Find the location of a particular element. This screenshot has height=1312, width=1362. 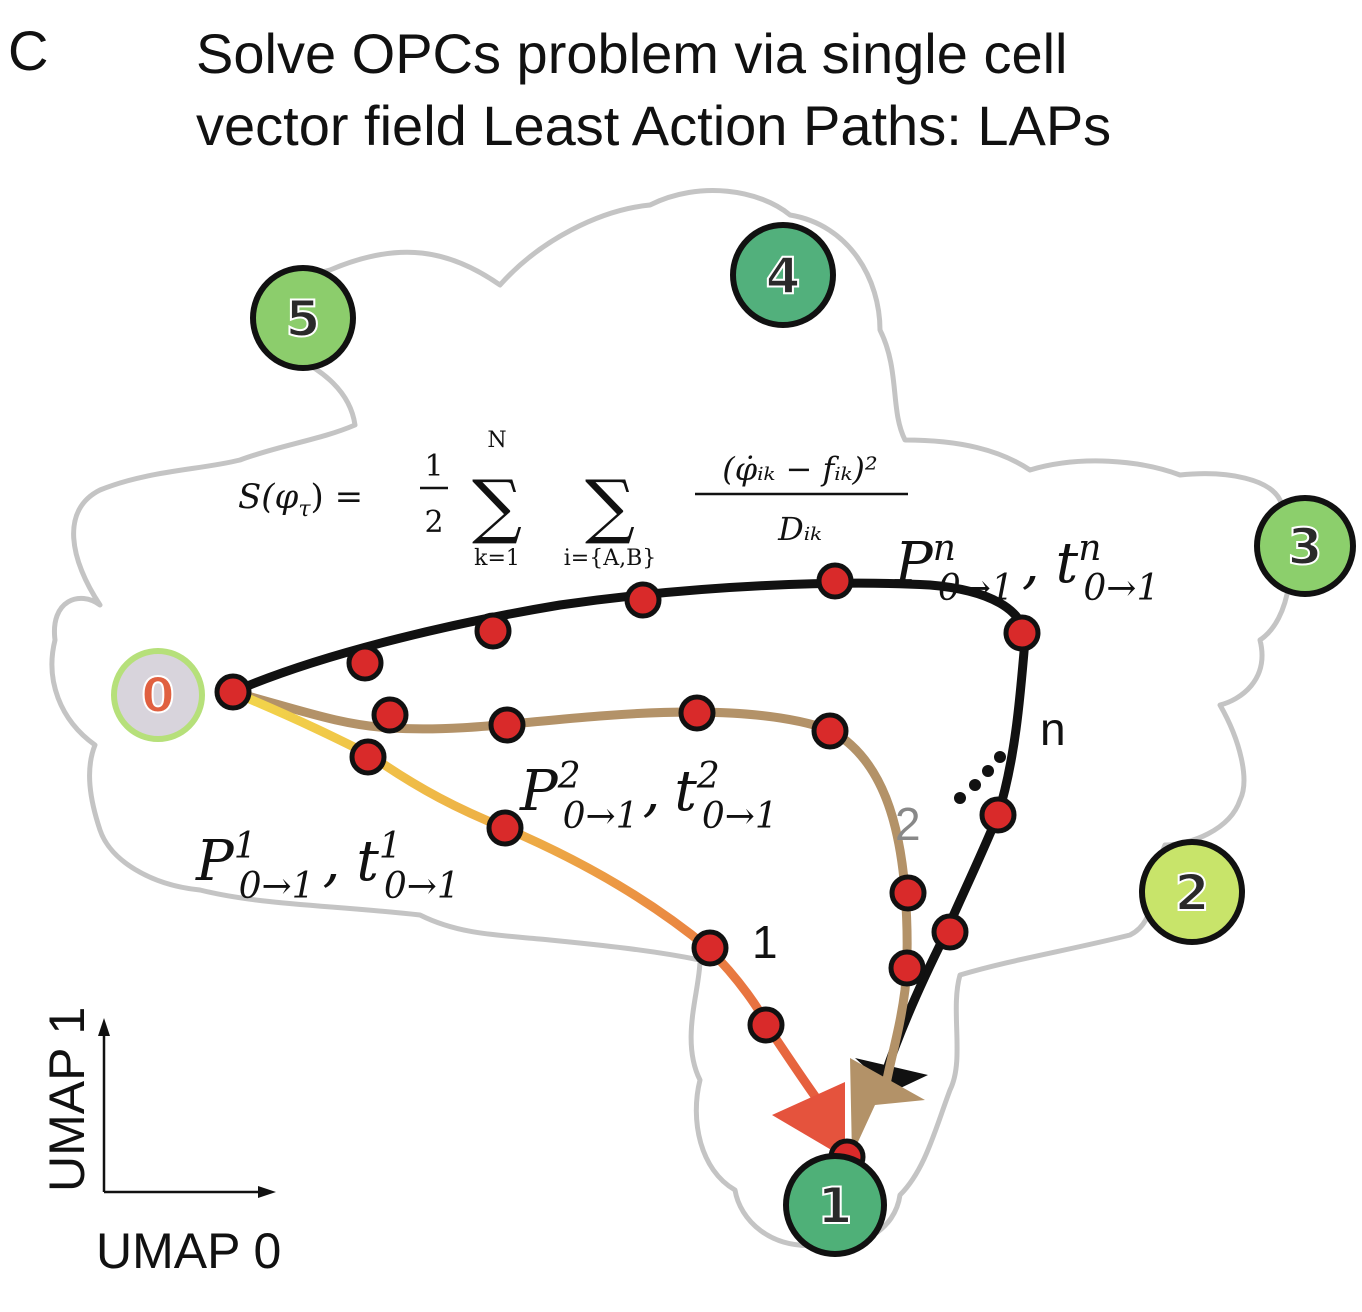

node-3: 3 is located at coordinates (1305, 546).